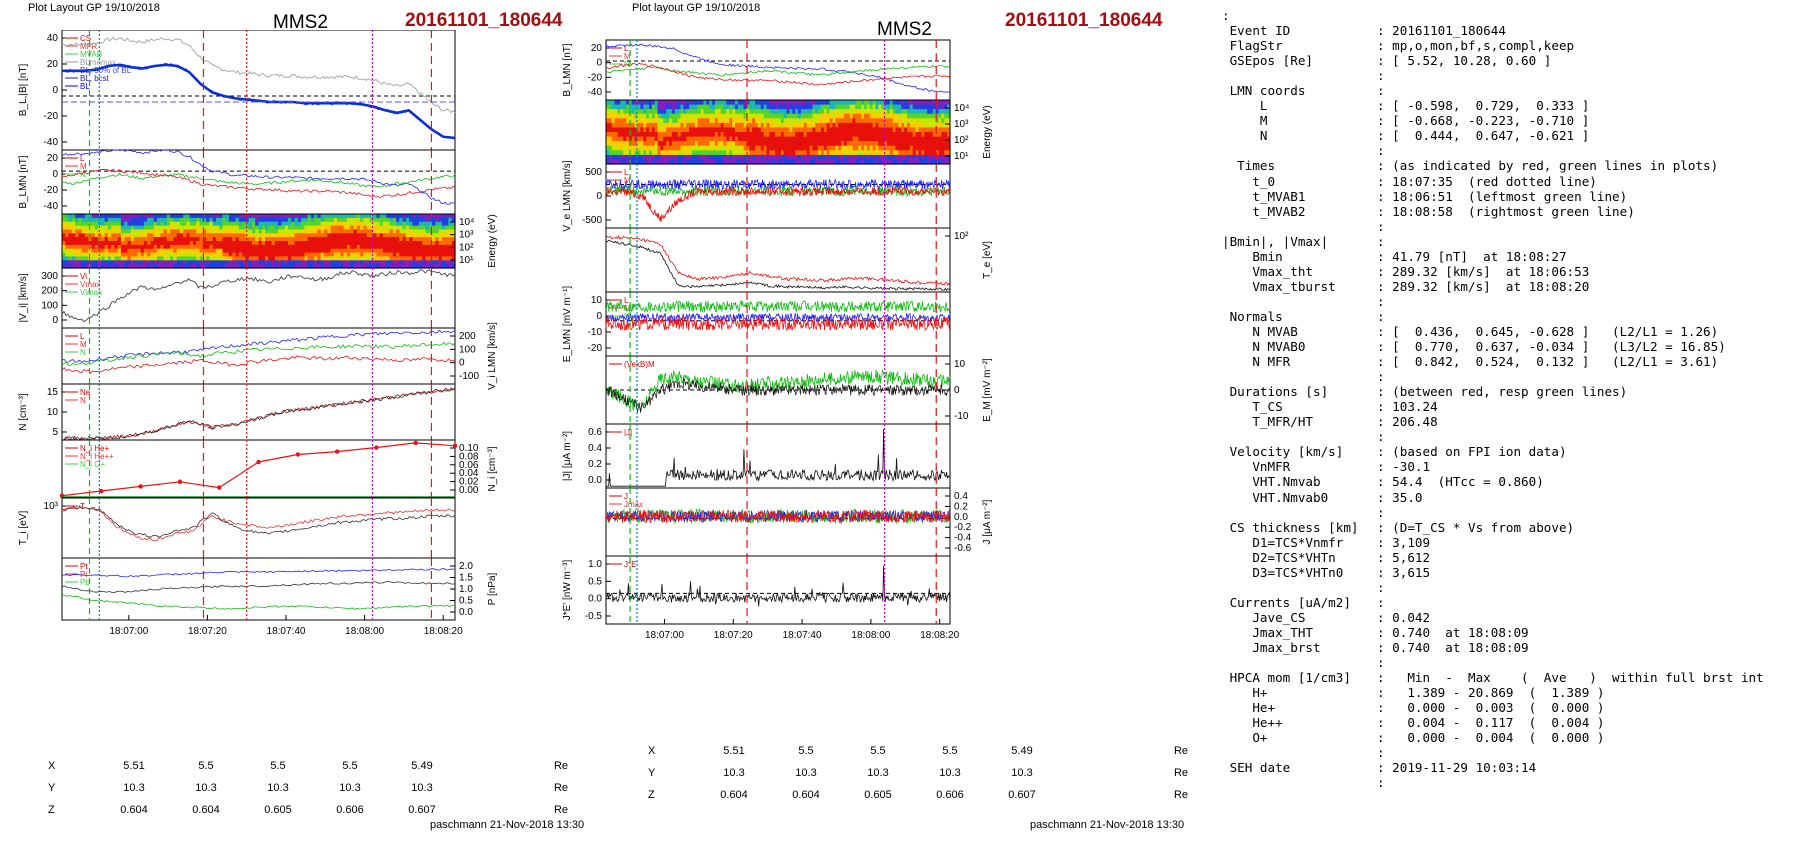  Describe the element at coordinates (1493, 241) in the screenshot. I see `summary-line: |Bmin|, |Vmax|:` at that location.